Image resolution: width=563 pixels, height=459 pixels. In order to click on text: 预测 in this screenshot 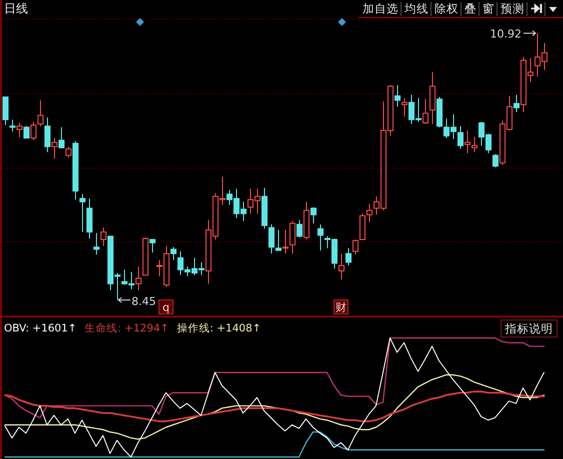, I will do `click(512, 9)`.